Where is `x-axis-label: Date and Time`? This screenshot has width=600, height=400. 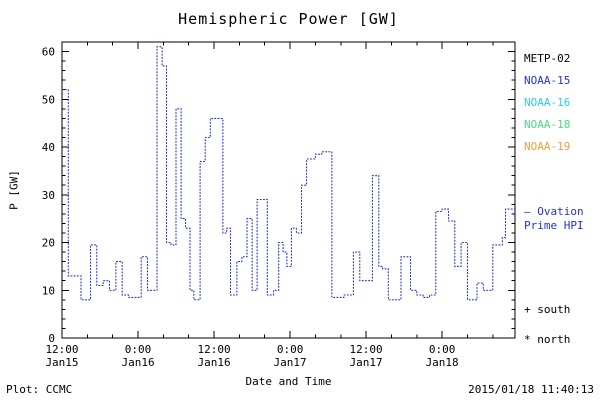
x-axis-label: Date and Time is located at coordinates (288, 381).